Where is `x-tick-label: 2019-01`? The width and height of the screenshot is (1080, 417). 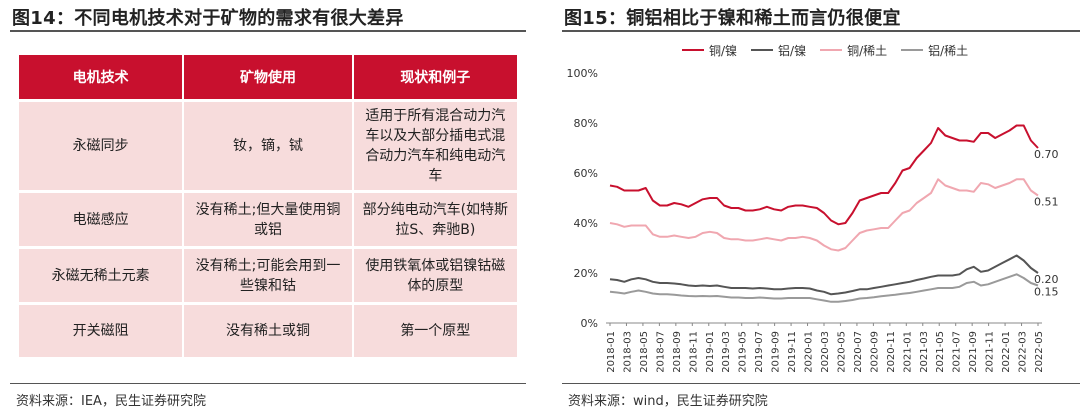 x-tick-label: 2019-01 is located at coordinates (710, 352).